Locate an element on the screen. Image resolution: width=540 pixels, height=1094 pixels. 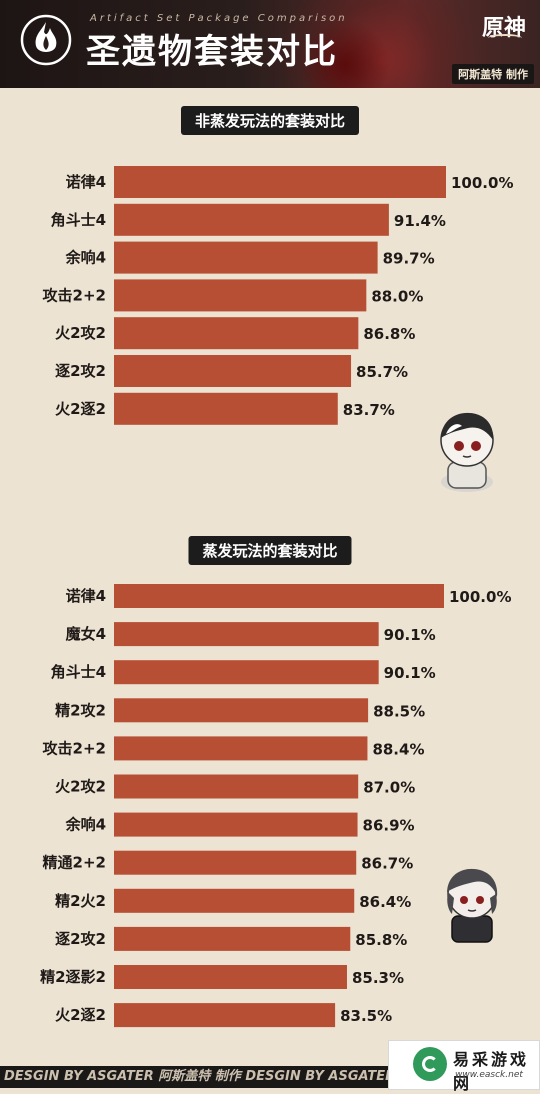
value-label: 88.5% is located at coordinates (399, 711).